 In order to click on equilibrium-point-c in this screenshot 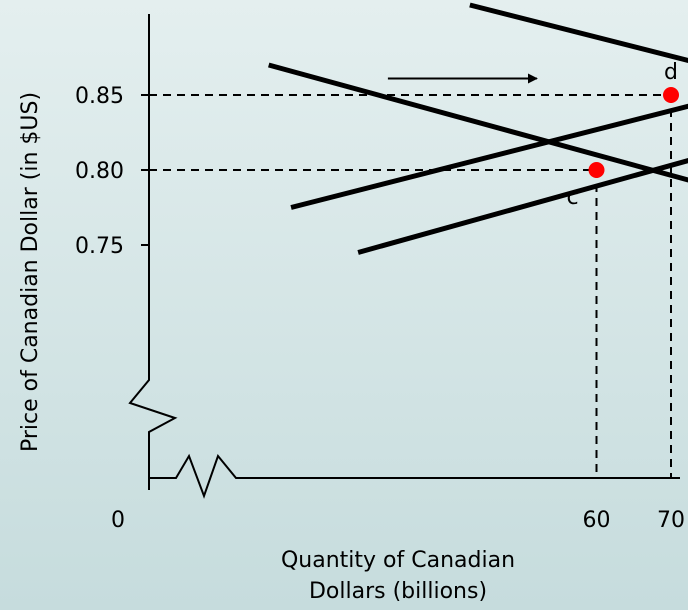, I will do `click(596, 170)`.